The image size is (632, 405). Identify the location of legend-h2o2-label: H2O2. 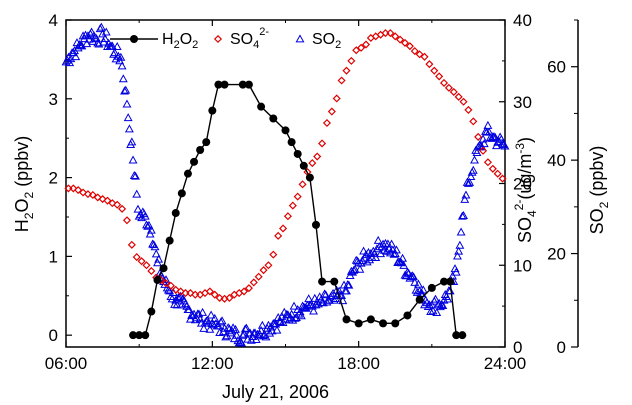
(180, 41).